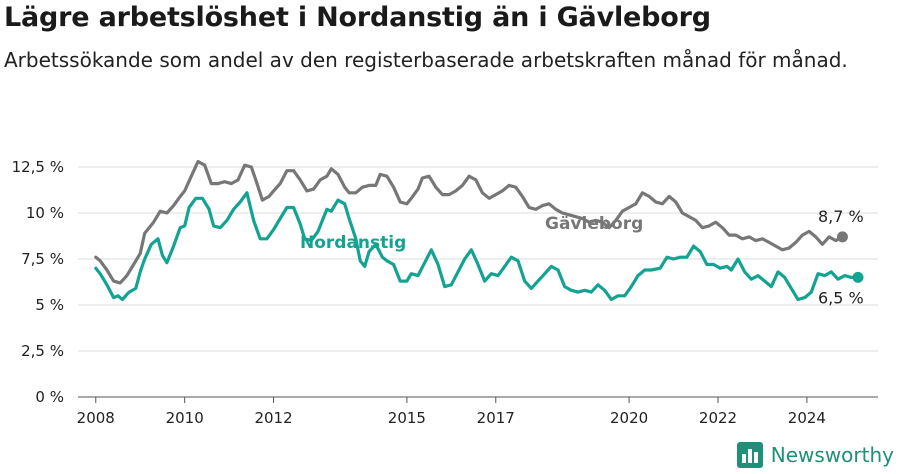 This screenshot has height=474, width=900. Describe the element at coordinates (749, 455) in the screenshot. I see `bar-chart-logo-icon` at that location.